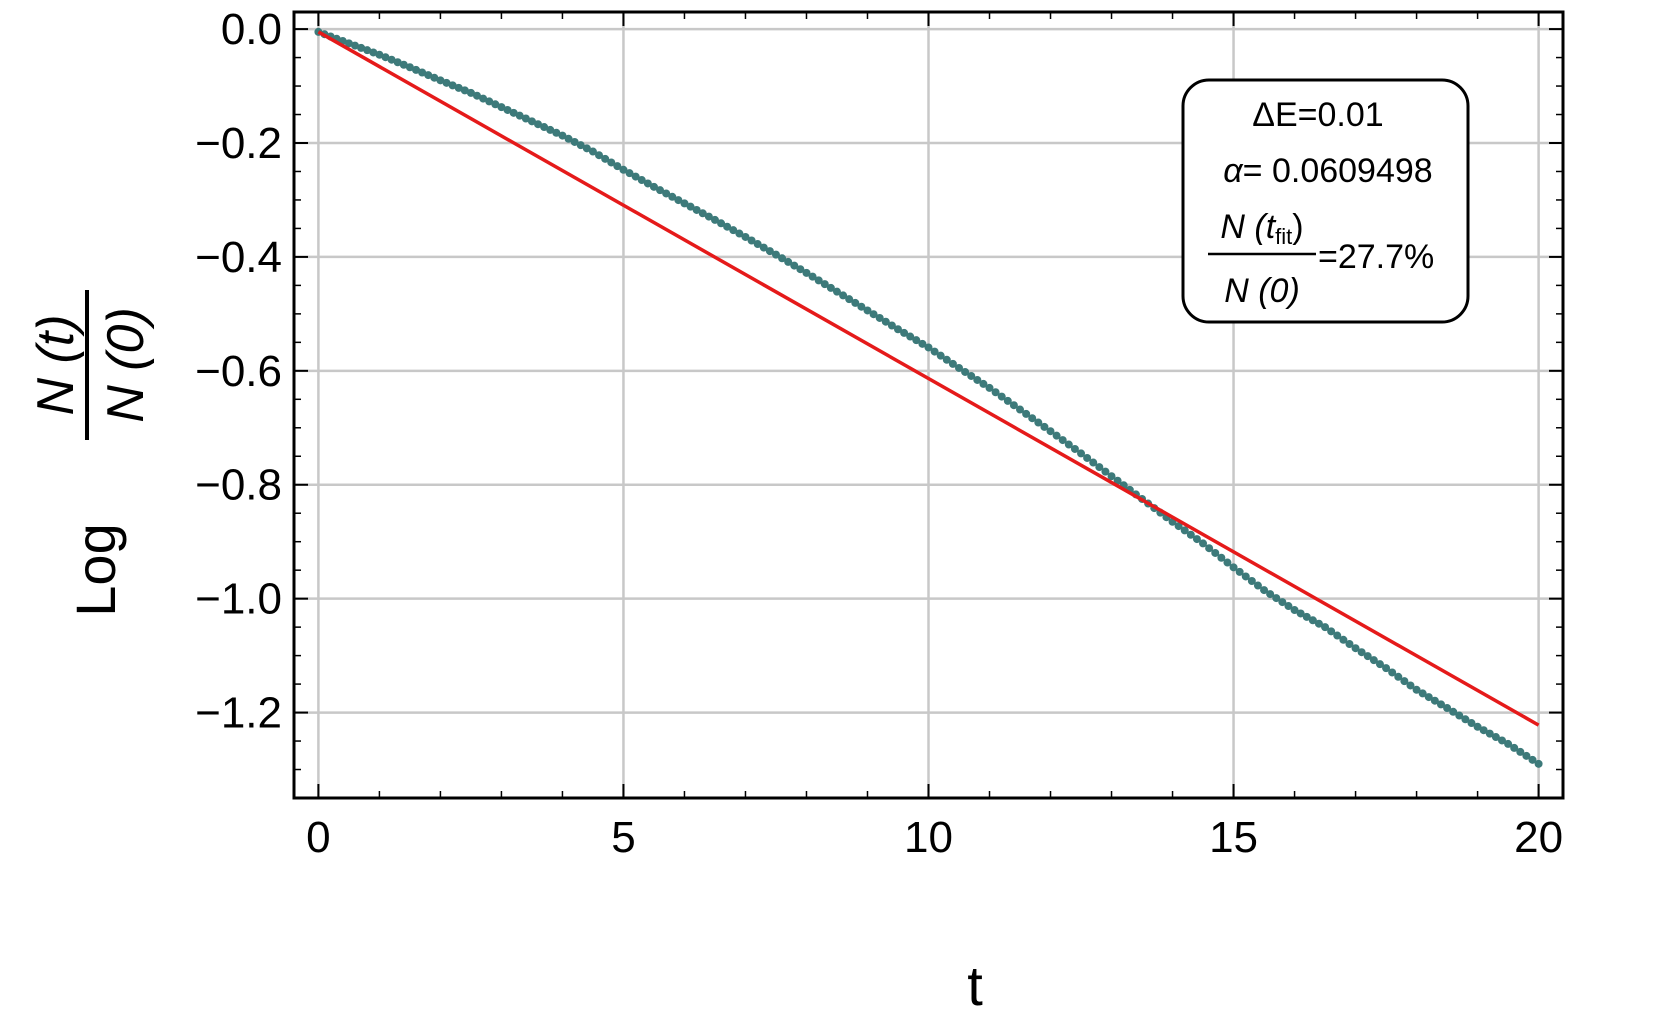  Describe the element at coordinates (238, 257) in the screenshot. I see `y-tick-label: −0.4` at that location.